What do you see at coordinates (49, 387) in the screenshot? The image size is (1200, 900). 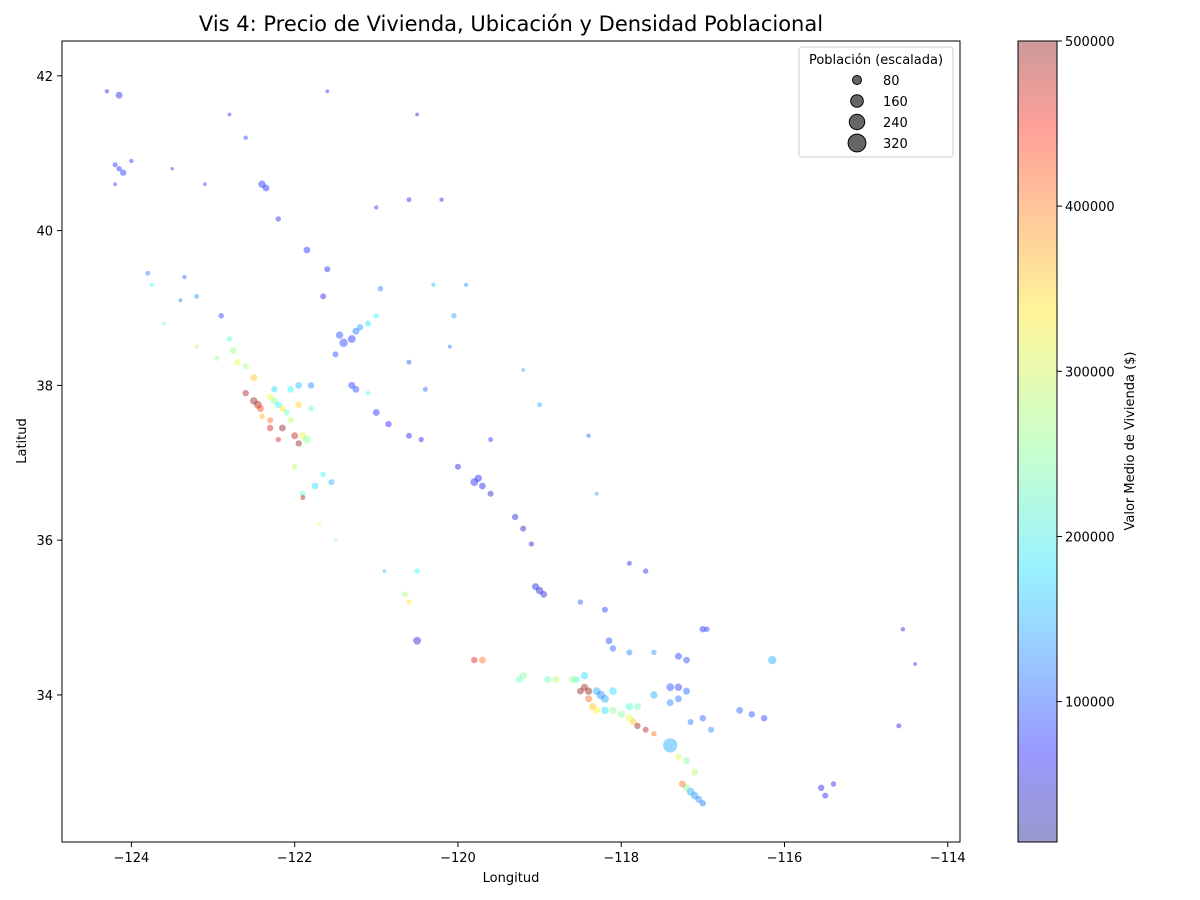 I see `y-axis: 34 36 38 40 42` at bounding box center [49, 387].